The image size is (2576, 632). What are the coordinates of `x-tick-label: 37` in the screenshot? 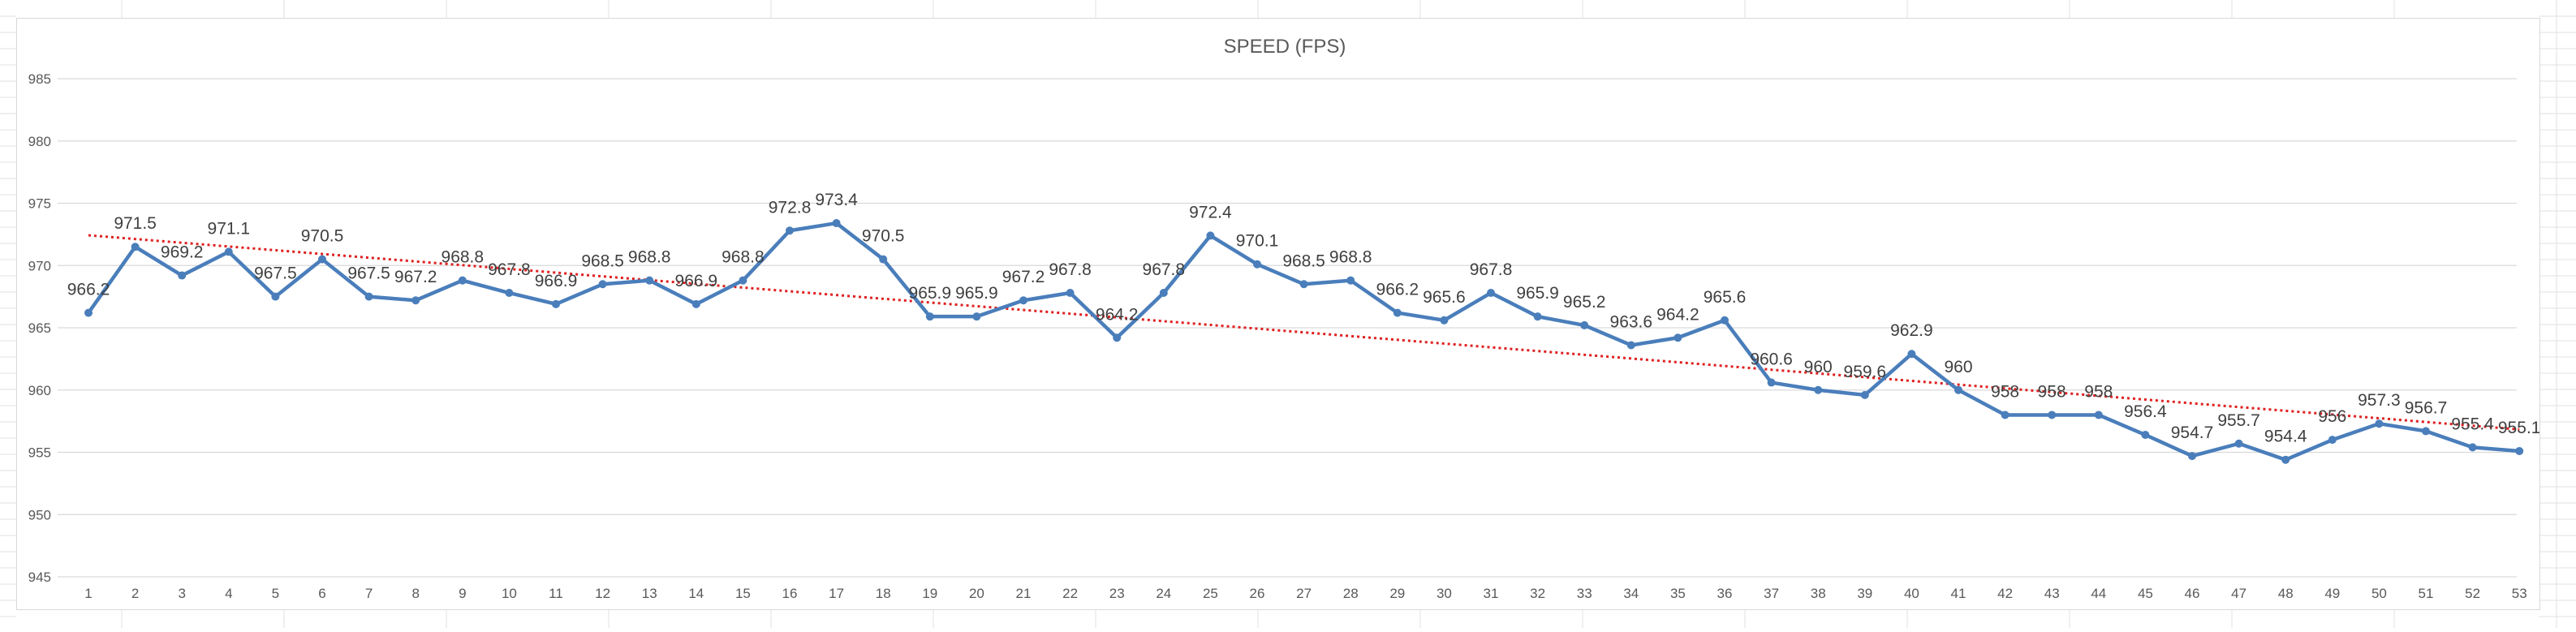 It's located at (1772, 593).